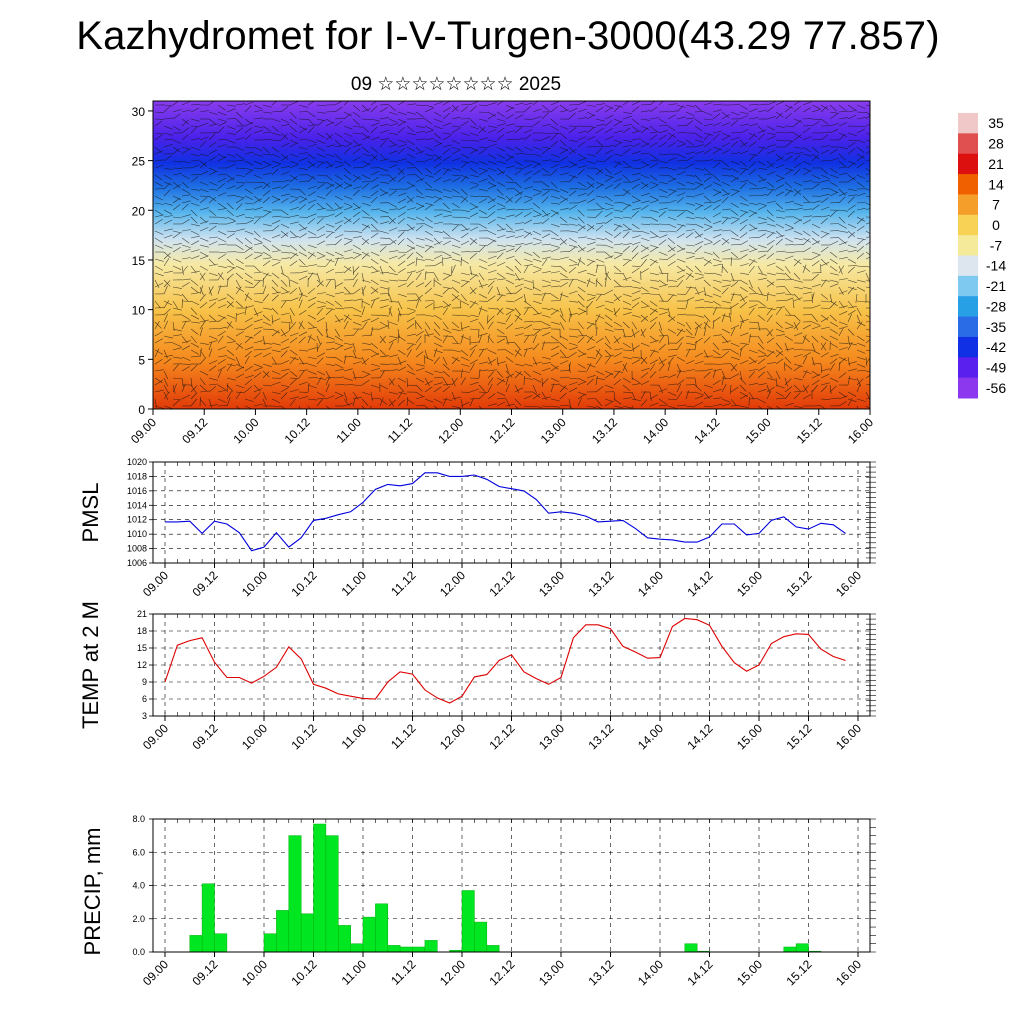 Image resolution: width=1024 pixels, height=1024 pixels. What do you see at coordinates (142, 614) in the screenshot?
I see `temp-ytick-label: 21` at bounding box center [142, 614].